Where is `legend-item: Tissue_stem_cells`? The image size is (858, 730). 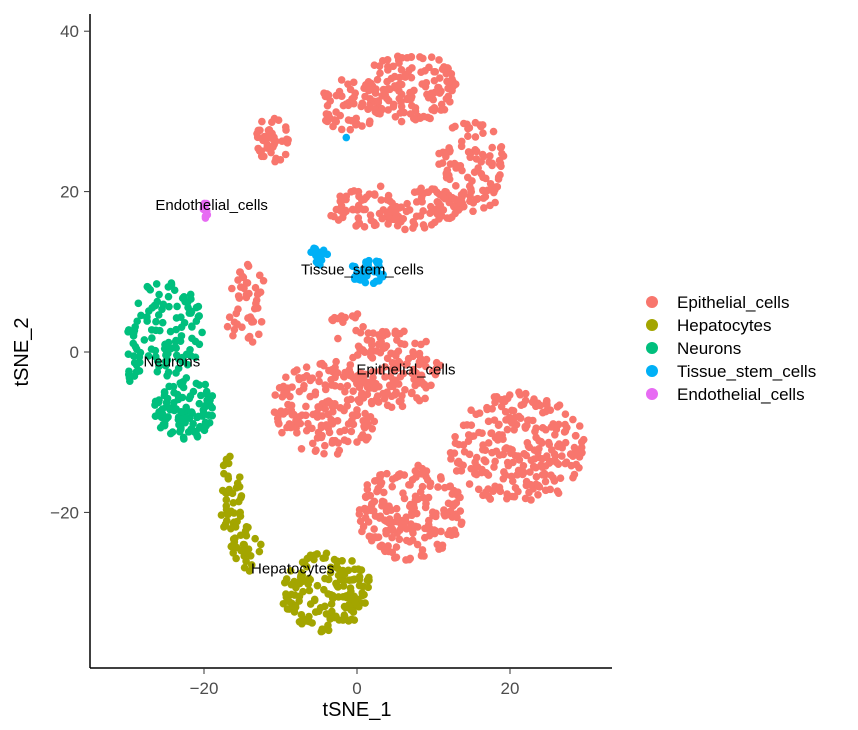 legend-item: Tissue_stem_cells is located at coordinates (731, 371).